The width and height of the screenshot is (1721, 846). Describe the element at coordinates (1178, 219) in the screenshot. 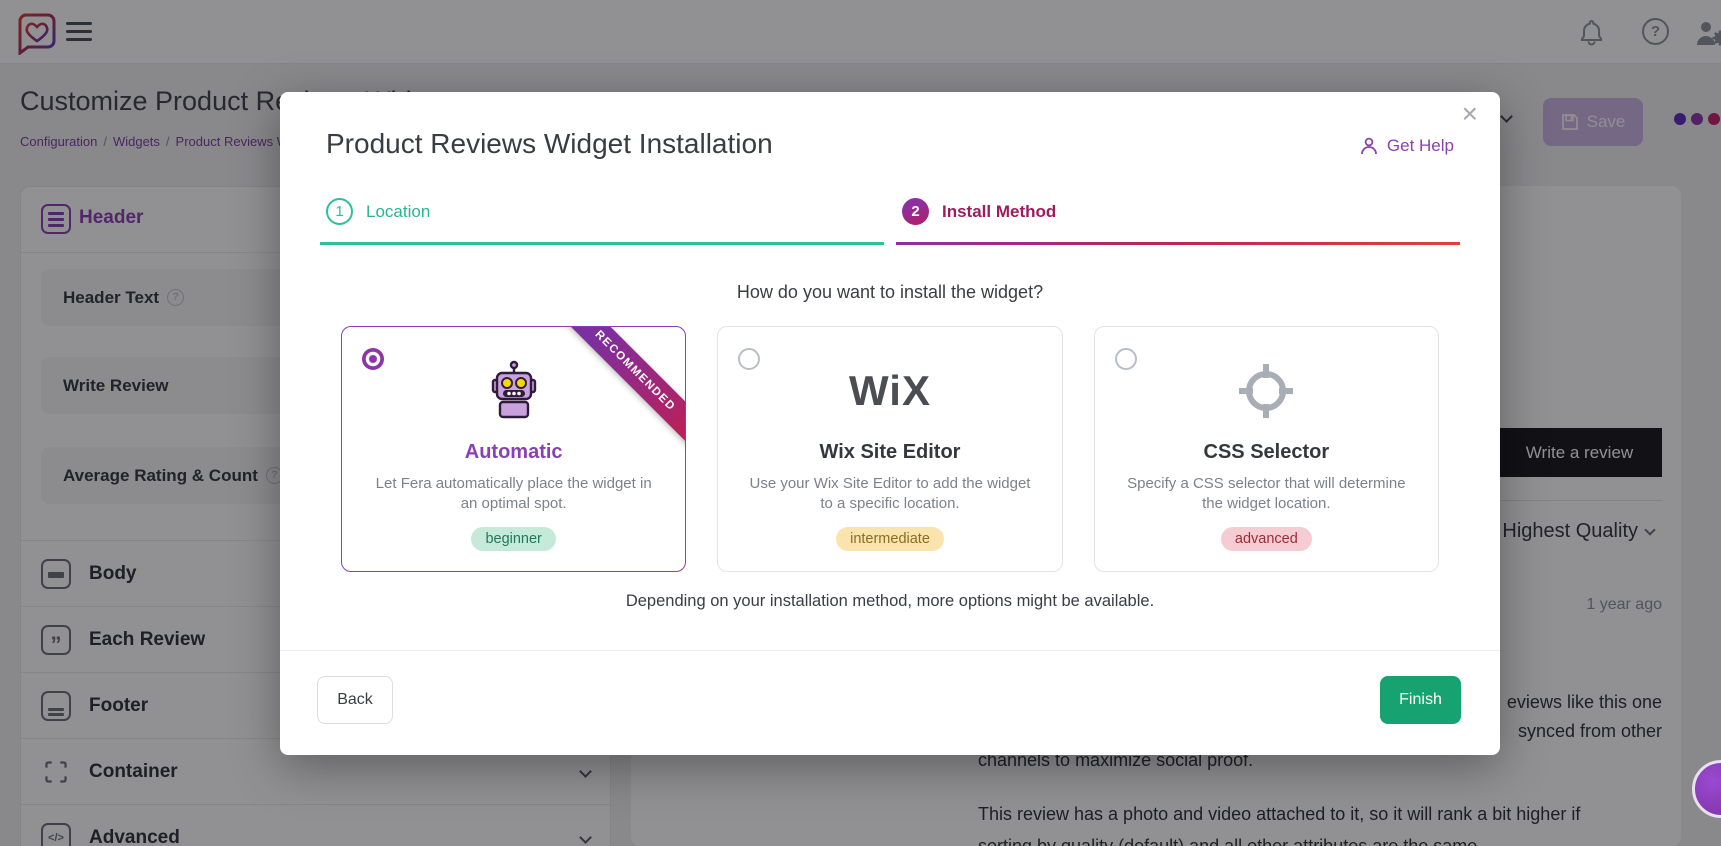

I see `step-install-method-tab: 2 Install Method` at that location.